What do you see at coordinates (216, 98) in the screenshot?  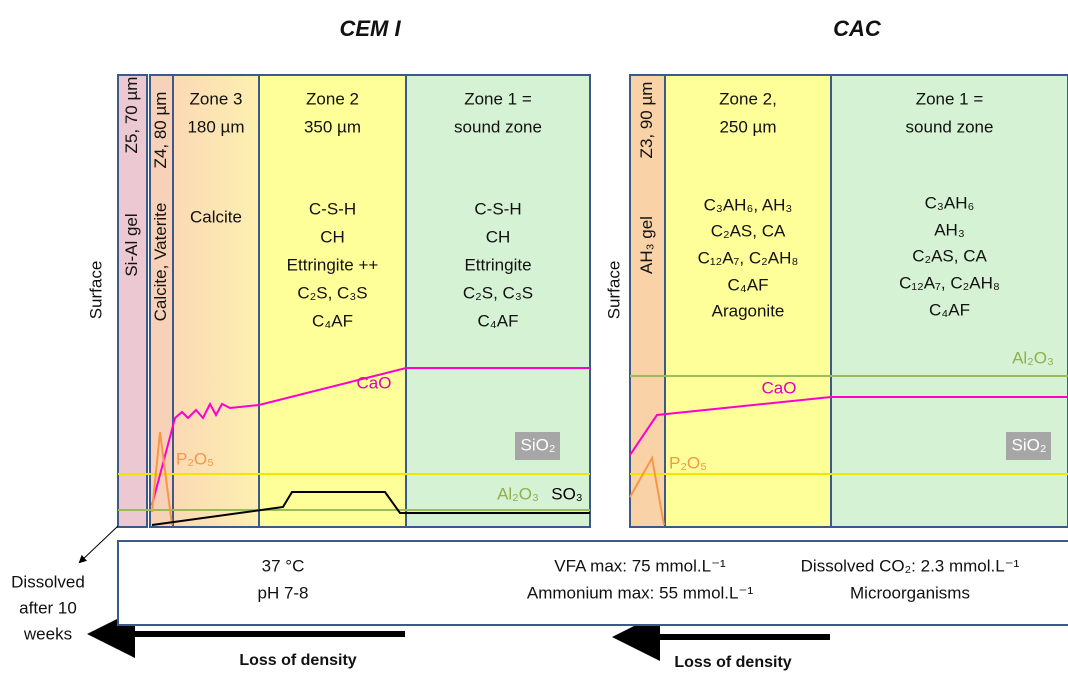 I see `zone-heading: Zone 3` at bounding box center [216, 98].